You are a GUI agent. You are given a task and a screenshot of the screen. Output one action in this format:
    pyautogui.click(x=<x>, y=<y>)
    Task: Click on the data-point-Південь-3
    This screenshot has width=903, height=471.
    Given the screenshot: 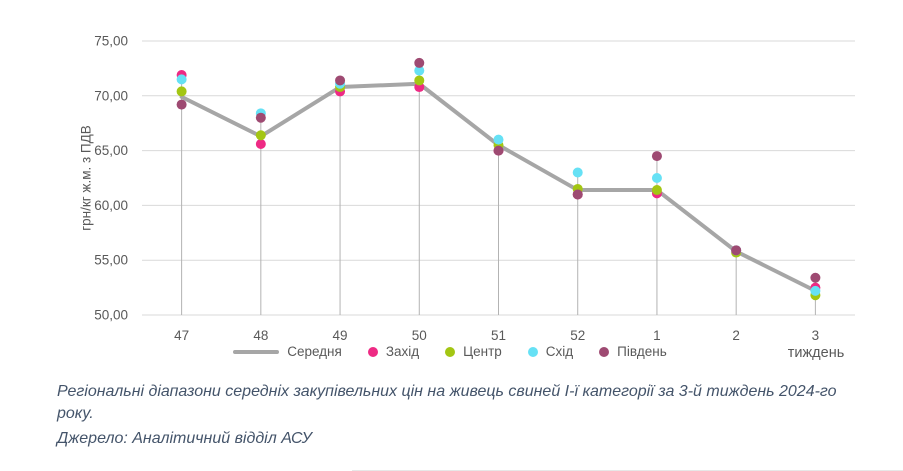 What is the action you would take?
    pyautogui.click(x=815, y=277)
    